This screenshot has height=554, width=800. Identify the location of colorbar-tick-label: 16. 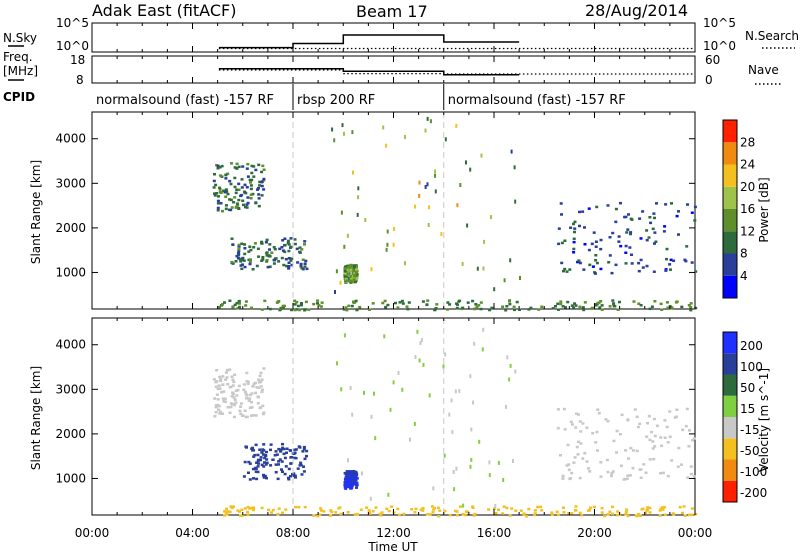
(747, 209).